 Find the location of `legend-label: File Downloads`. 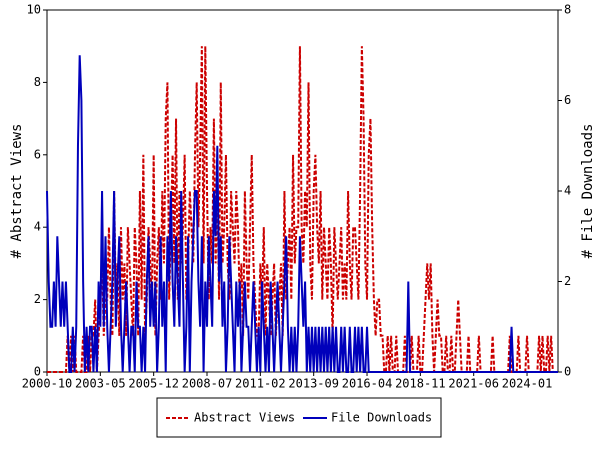

legend-label: File Downloads is located at coordinates (381, 418).